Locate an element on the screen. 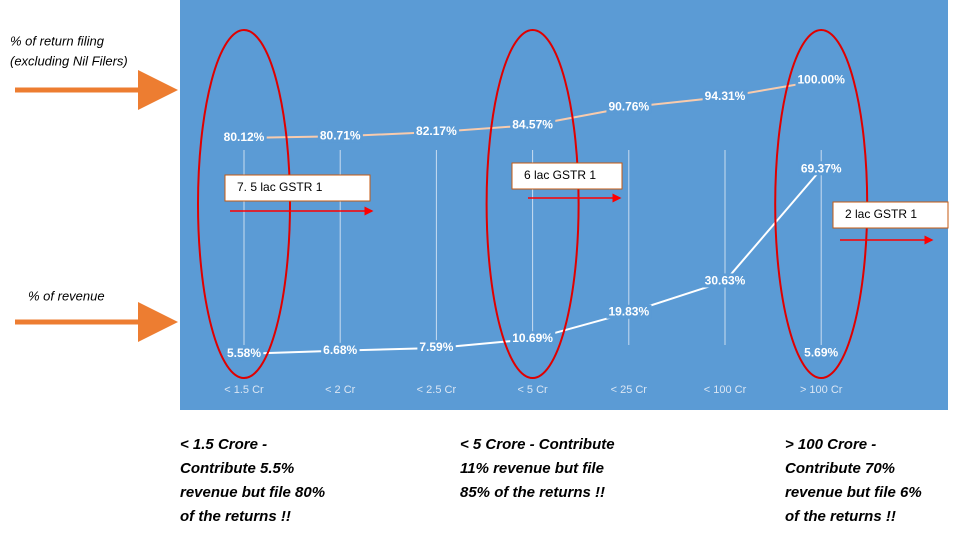 The width and height of the screenshot is (975, 545). data-label: 10.69% is located at coordinates (532, 338).